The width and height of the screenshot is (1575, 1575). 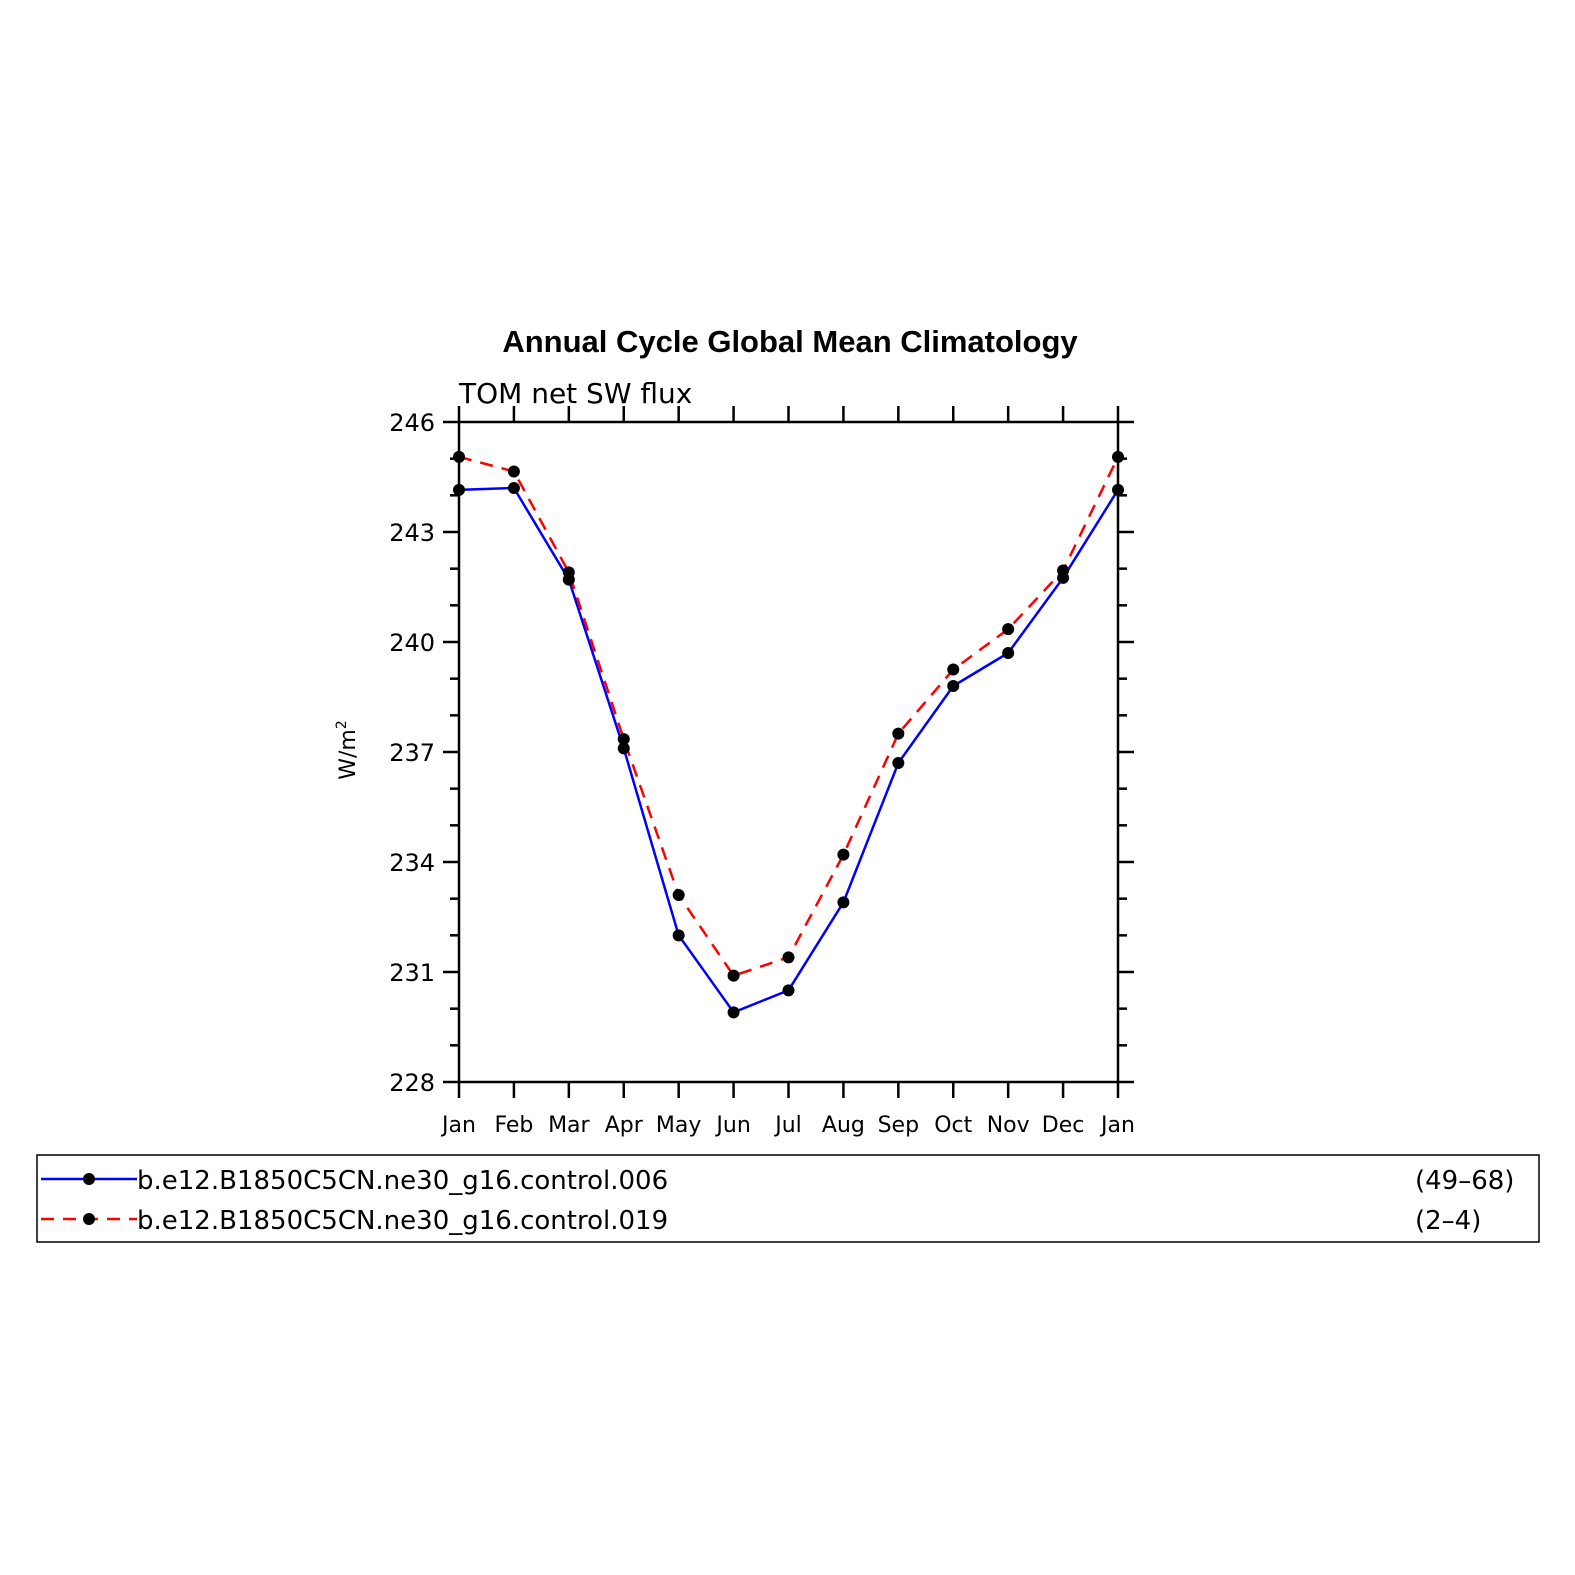 What do you see at coordinates (1063, 1125) in the screenshot?
I see `x-tick-label: Dec` at bounding box center [1063, 1125].